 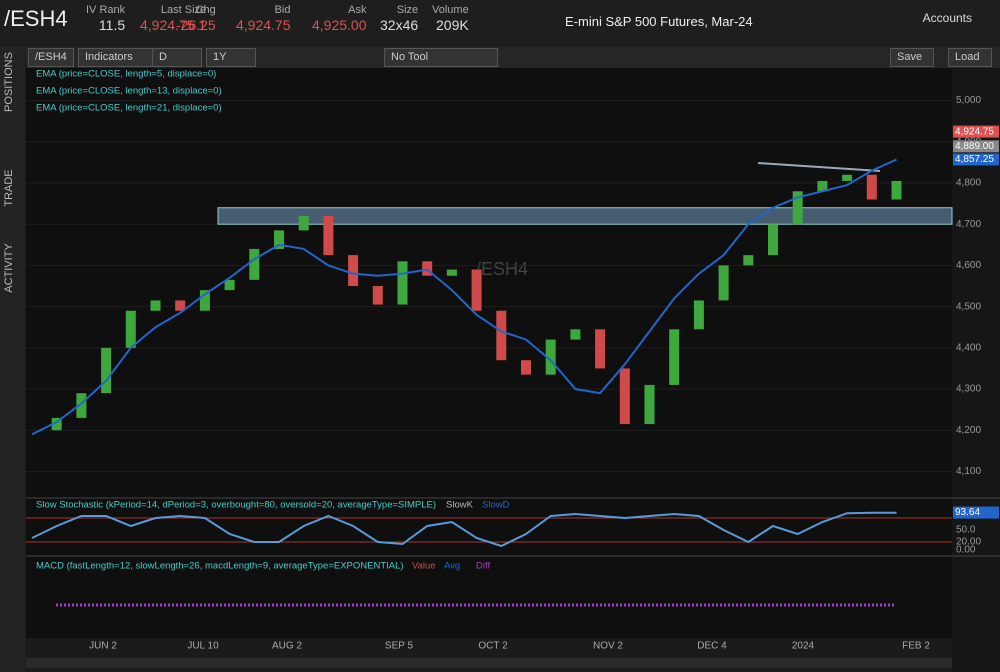 I want to click on price-tag-label: 4,857.25, so click(x=974, y=159).